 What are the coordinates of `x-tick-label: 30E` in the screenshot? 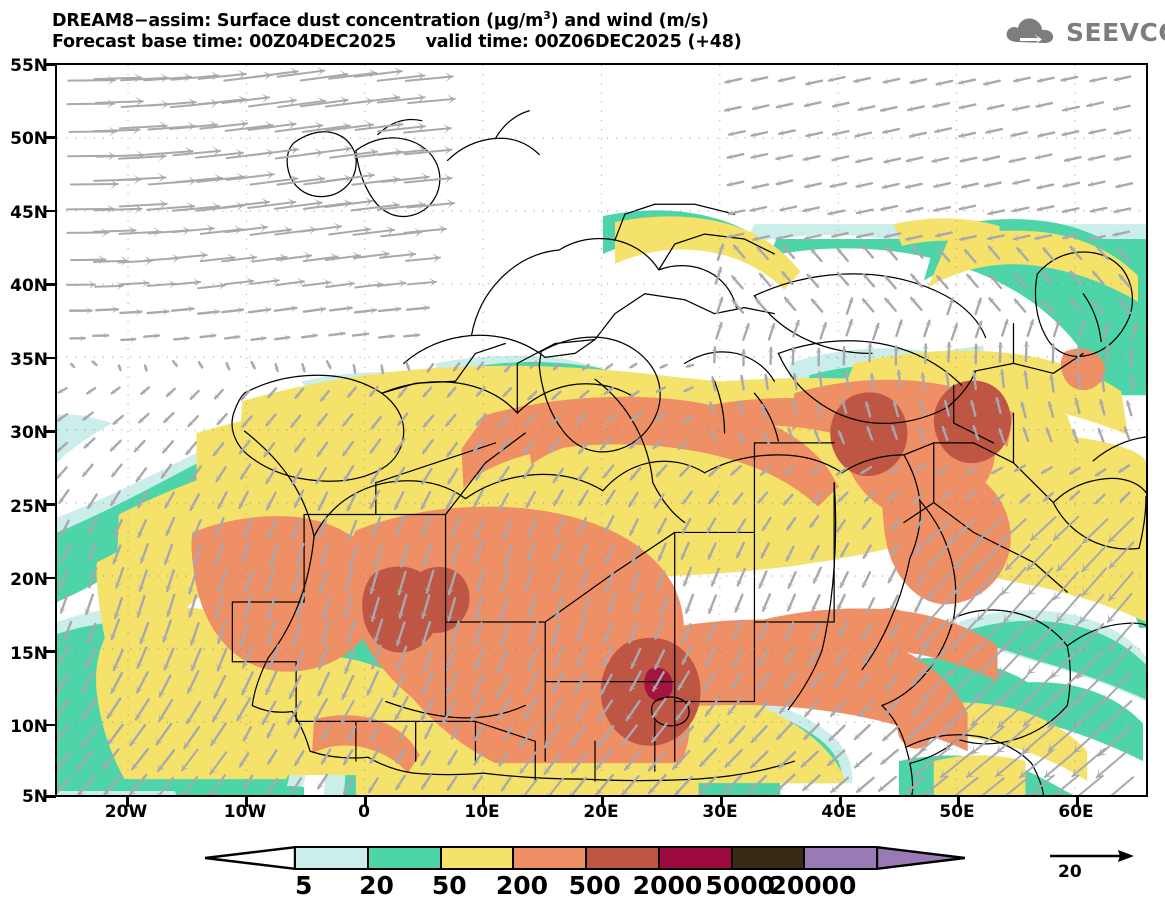 It's located at (720, 812).